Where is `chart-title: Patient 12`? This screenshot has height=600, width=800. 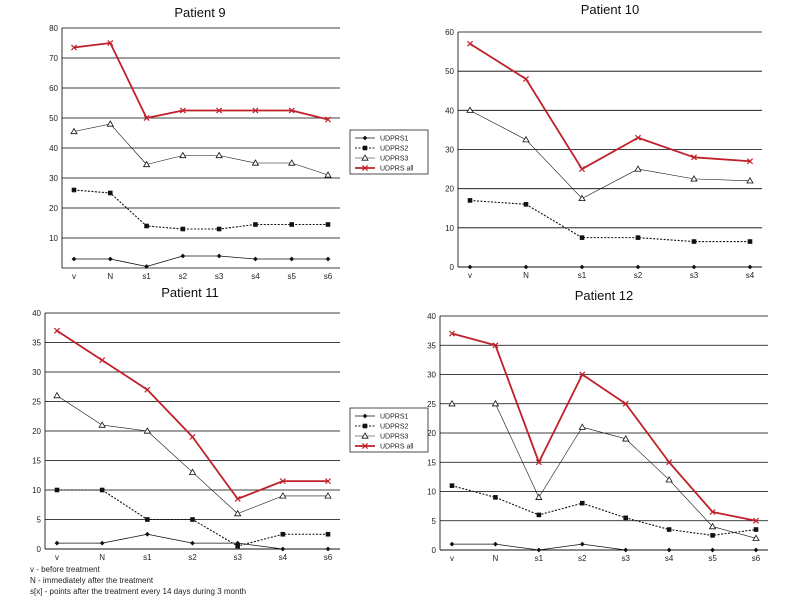
chart-title: Patient 12 is located at coordinates (604, 295).